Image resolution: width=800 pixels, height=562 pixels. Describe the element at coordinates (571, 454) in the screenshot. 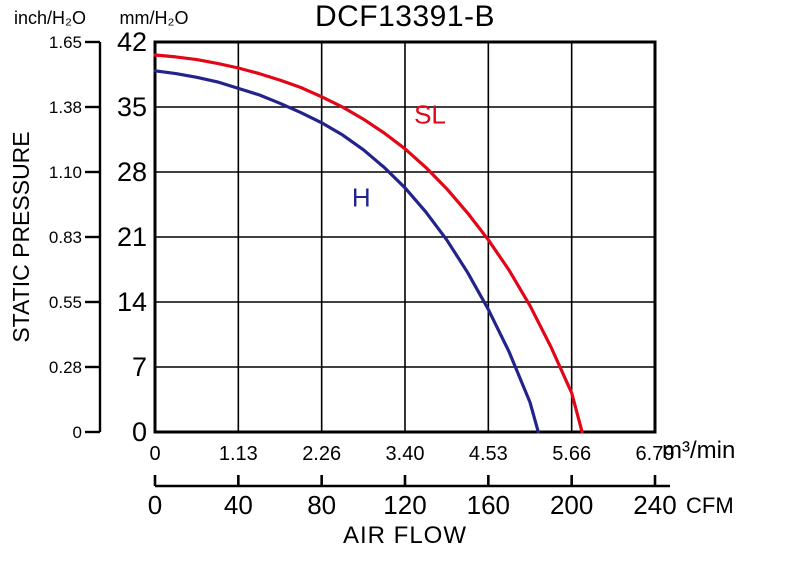

I see `x-primary-tick-label: 5.66` at that location.